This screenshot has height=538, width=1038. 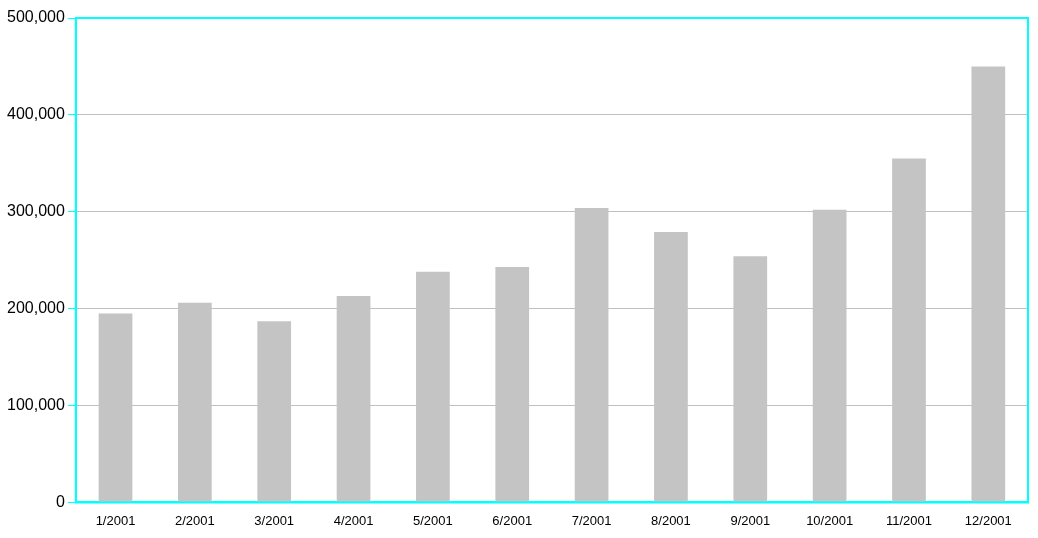 I want to click on y-tick-label: 200,000, so click(x=35, y=308).